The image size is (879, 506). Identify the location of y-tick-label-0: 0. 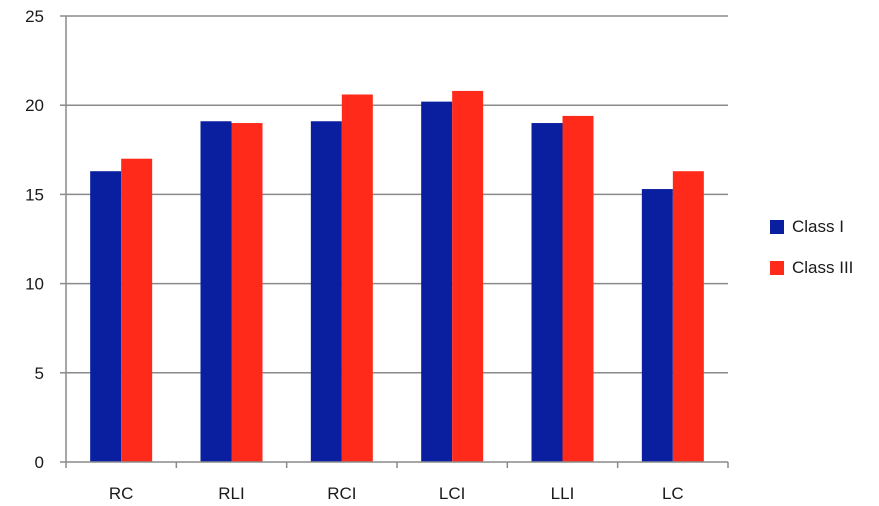
(39, 462).